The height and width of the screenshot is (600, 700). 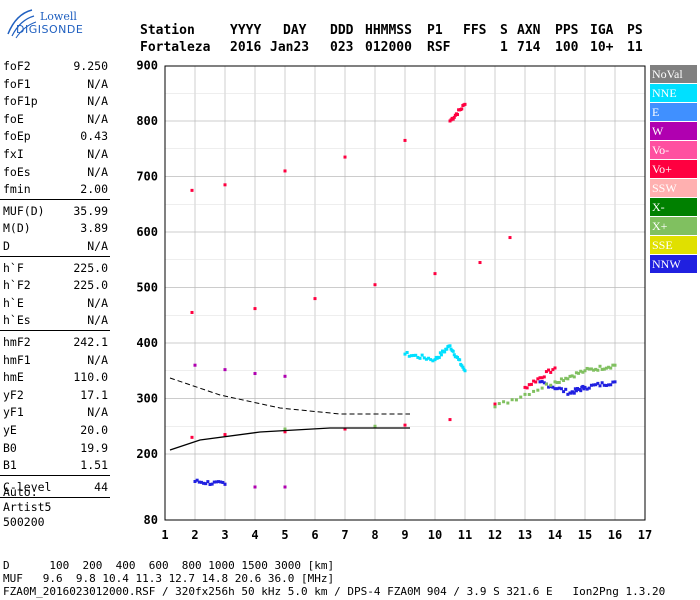 I want to click on legend-item-nne: NNE, so click(x=673, y=93).